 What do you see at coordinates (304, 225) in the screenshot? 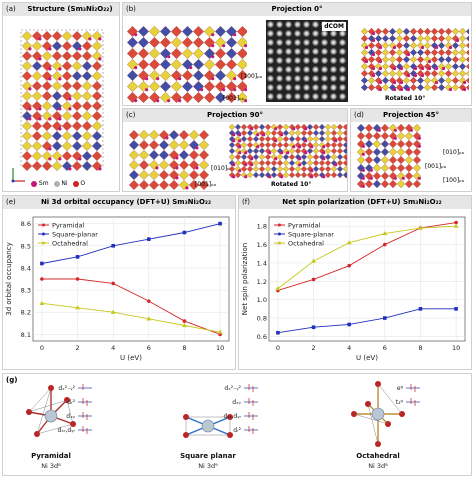
I see `legend-label: Pyramidal` at bounding box center [304, 225].